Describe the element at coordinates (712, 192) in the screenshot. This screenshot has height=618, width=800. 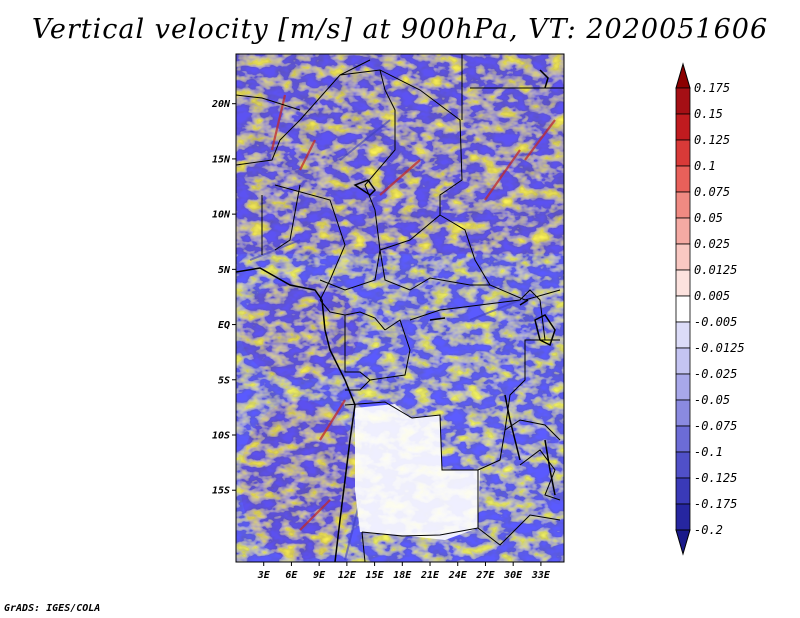
I see `colorbar-label: 0.075` at that location.